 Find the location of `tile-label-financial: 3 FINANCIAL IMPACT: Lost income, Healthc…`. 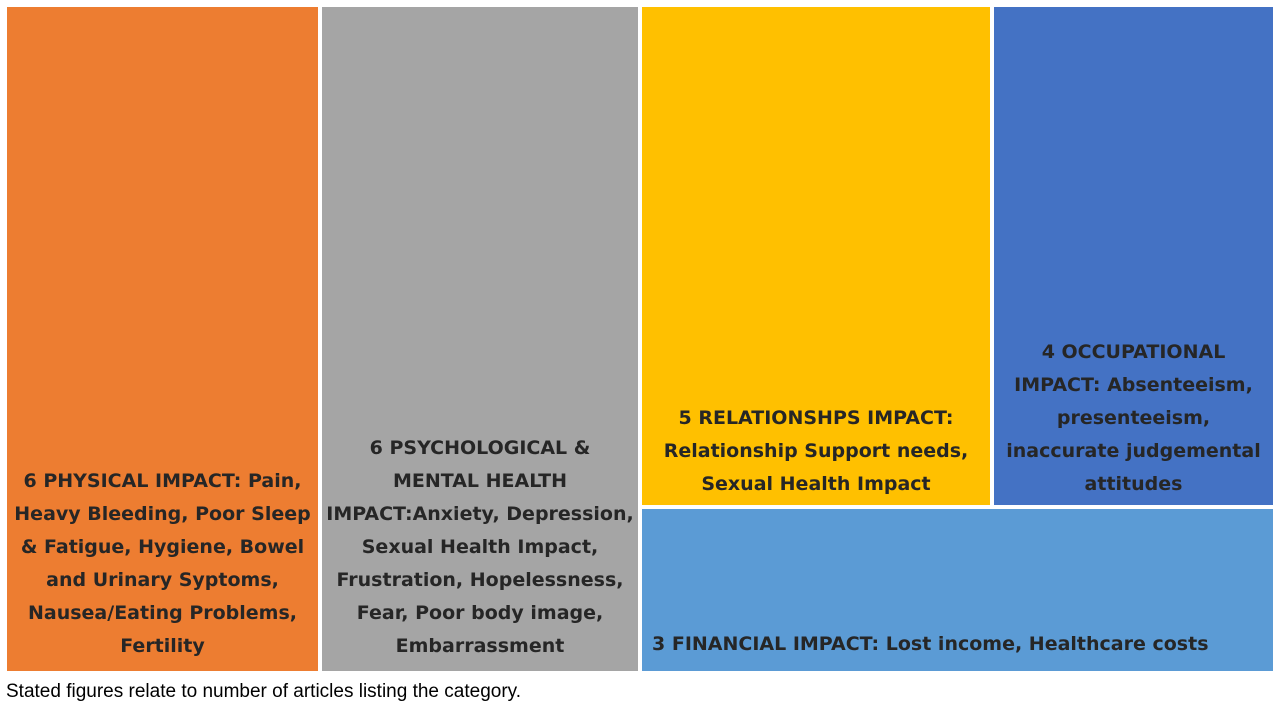

tile-label-financial: 3 FINANCIAL IMPACT: Lost income, Healthc… is located at coordinates (930, 644).